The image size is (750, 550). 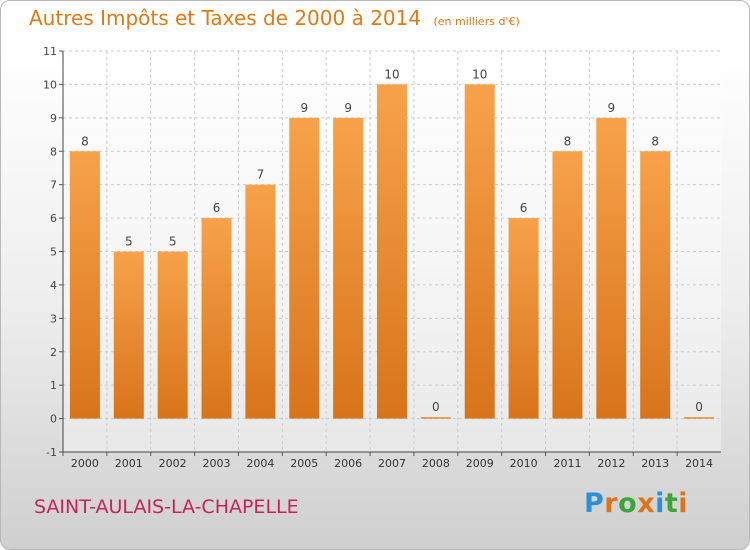 I want to click on y-tick-label: 0, so click(x=53, y=419).